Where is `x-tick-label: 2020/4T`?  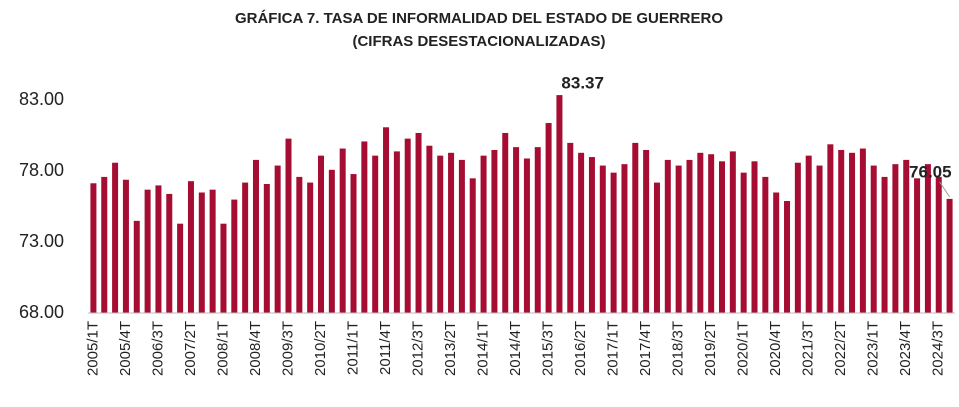 x-tick-label: 2020/4T is located at coordinates (775, 348).